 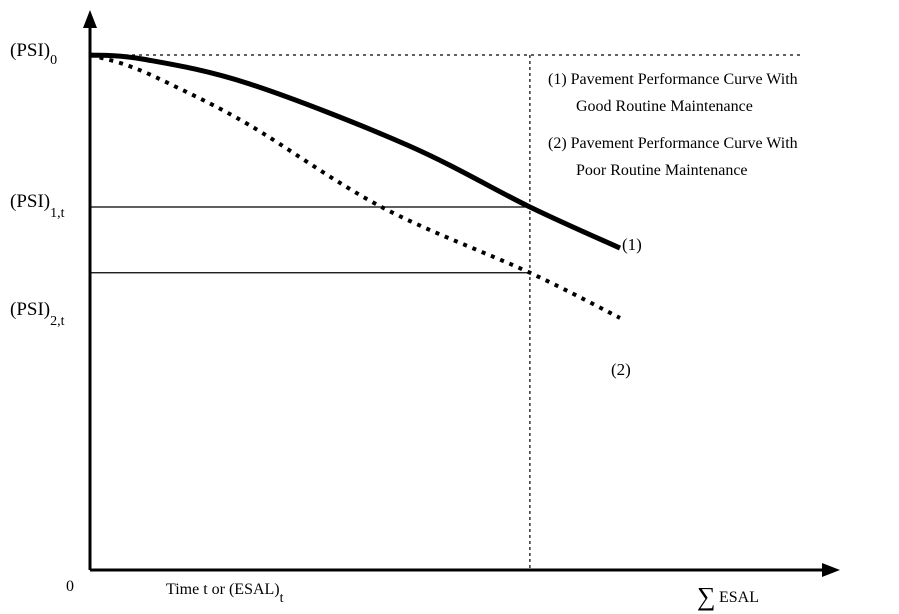 I want to click on x-axis-end-label: ESAL, so click(x=739, y=597).